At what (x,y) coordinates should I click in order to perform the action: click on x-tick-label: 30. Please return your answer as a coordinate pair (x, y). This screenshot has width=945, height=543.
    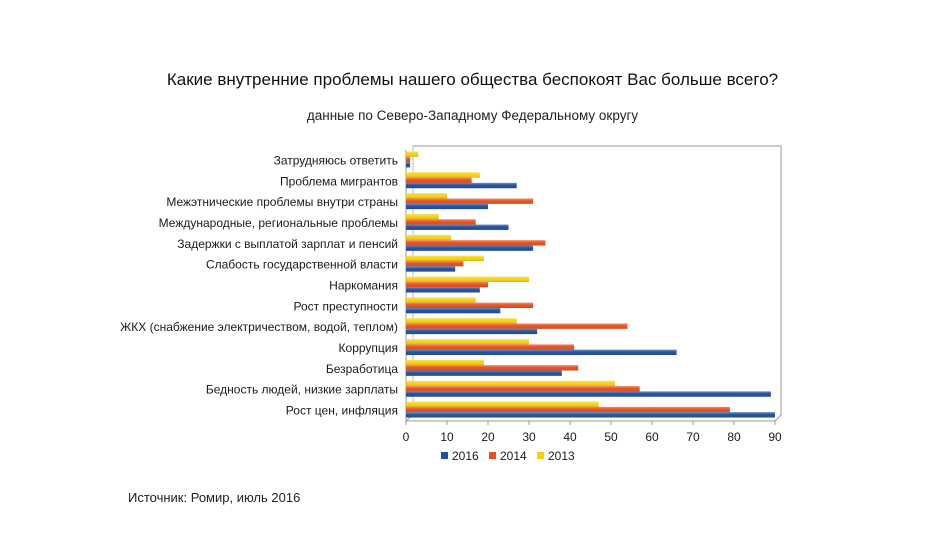
    Looking at the image, I should click on (529, 437).